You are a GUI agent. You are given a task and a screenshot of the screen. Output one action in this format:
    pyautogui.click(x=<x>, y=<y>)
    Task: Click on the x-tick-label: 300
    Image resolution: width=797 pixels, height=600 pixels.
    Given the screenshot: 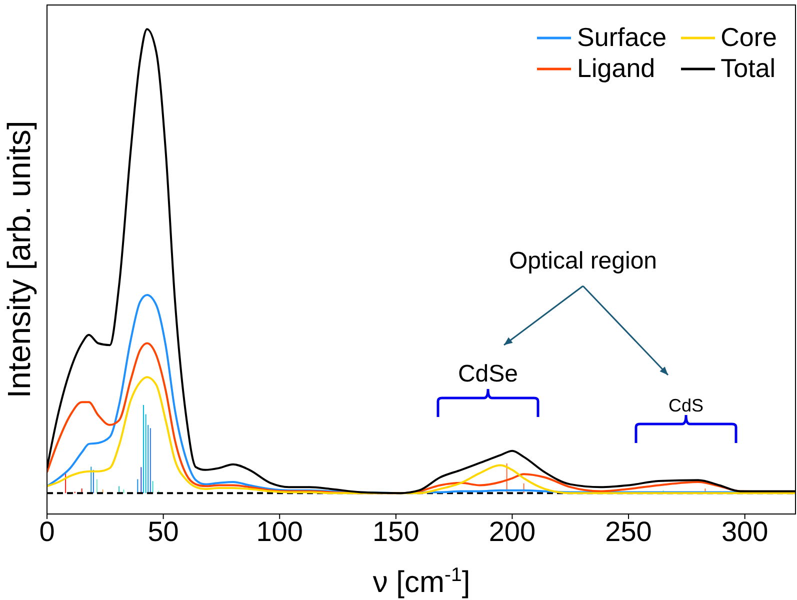 What is the action you would take?
    pyautogui.click(x=744, y=531)
    